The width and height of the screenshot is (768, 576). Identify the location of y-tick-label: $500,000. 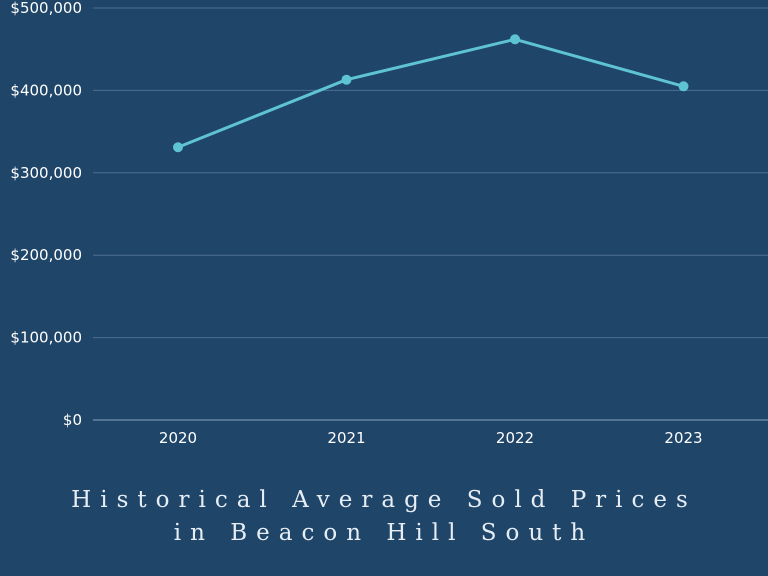
(46, 8).